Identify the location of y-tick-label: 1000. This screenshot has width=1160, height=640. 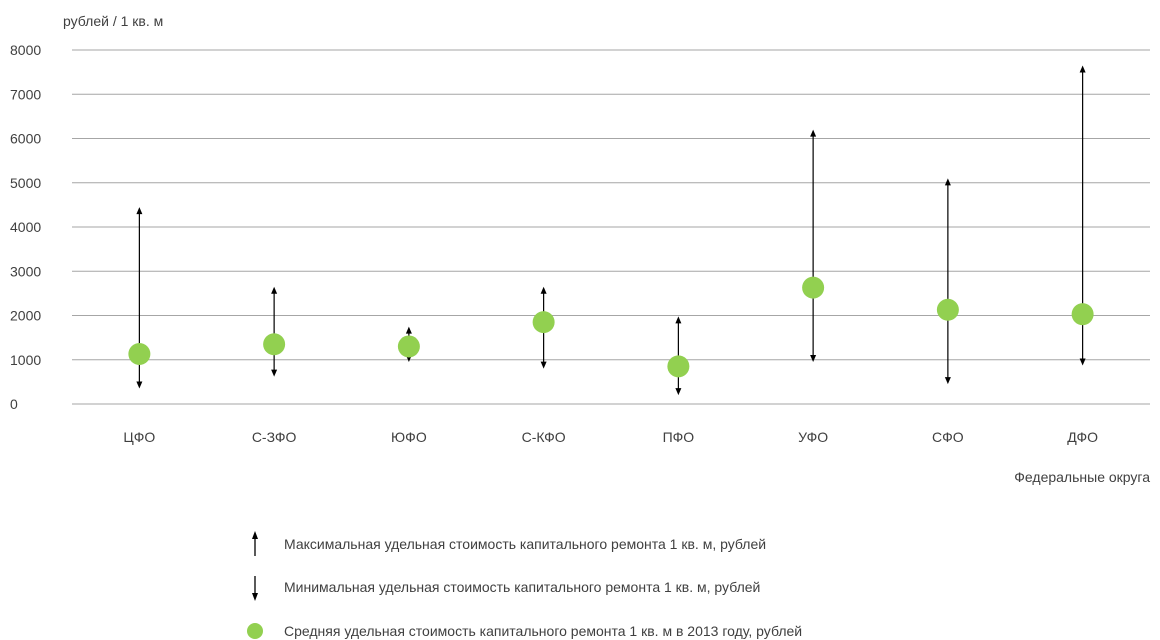
(25, 360).